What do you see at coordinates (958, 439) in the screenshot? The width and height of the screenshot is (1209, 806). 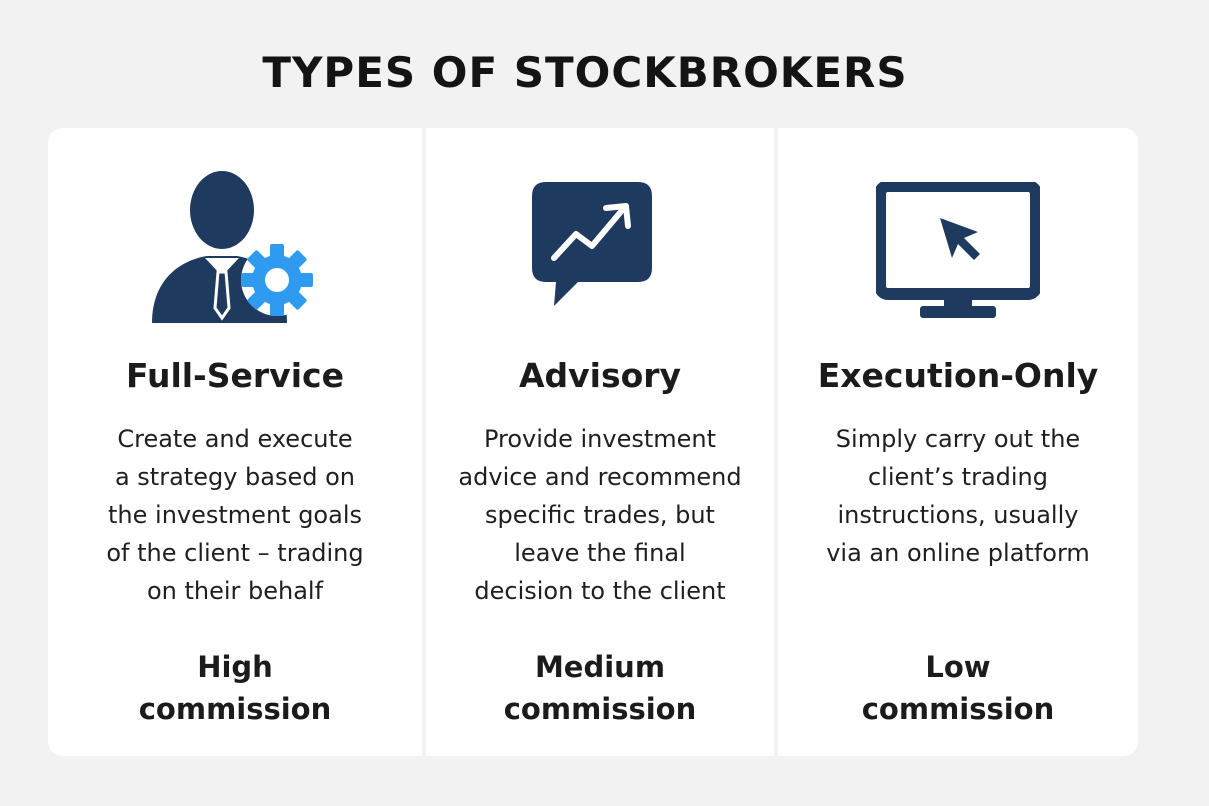 I see `description-line: Simply carry out the` at bounding box center [958, 439].